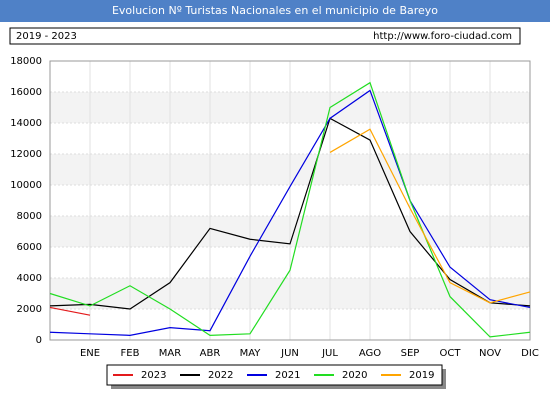 This screenshot has width=550, height=400. I want to click on x-tick-label: AGO, so click(370, 353).